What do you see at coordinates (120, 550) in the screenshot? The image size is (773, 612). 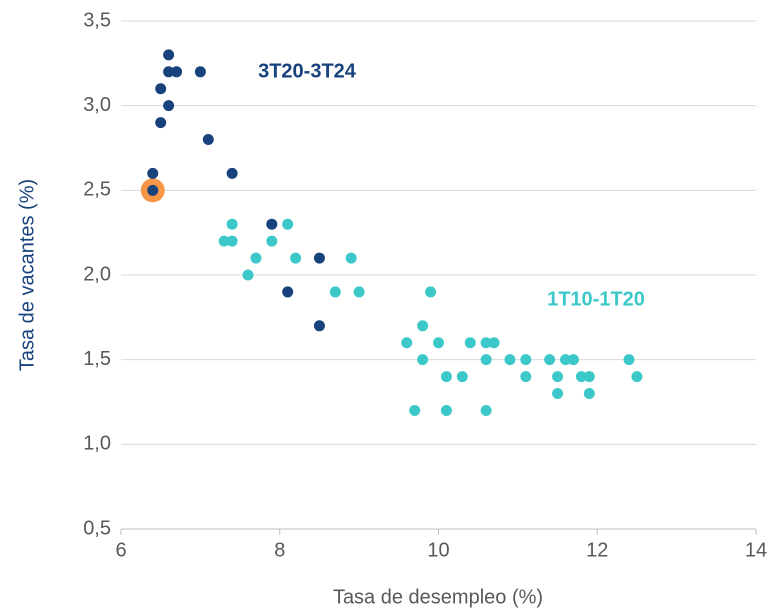 I see `x-tick-label: 6` at bounding box center [120, 550].